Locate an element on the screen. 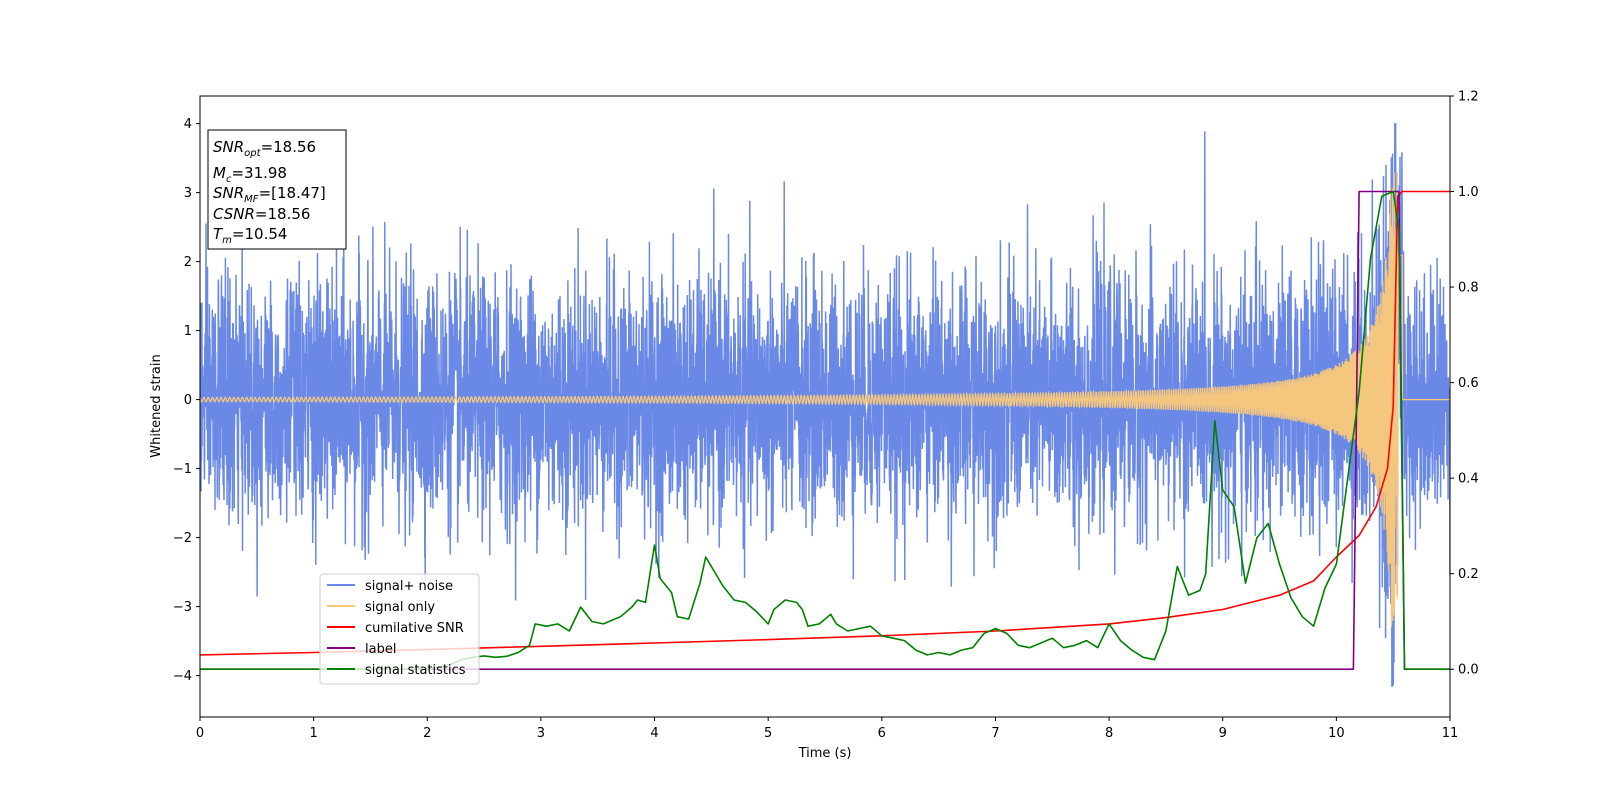 This screenshot has height=804, width=1600. legend-label: label is located at coordinates (380, 649).